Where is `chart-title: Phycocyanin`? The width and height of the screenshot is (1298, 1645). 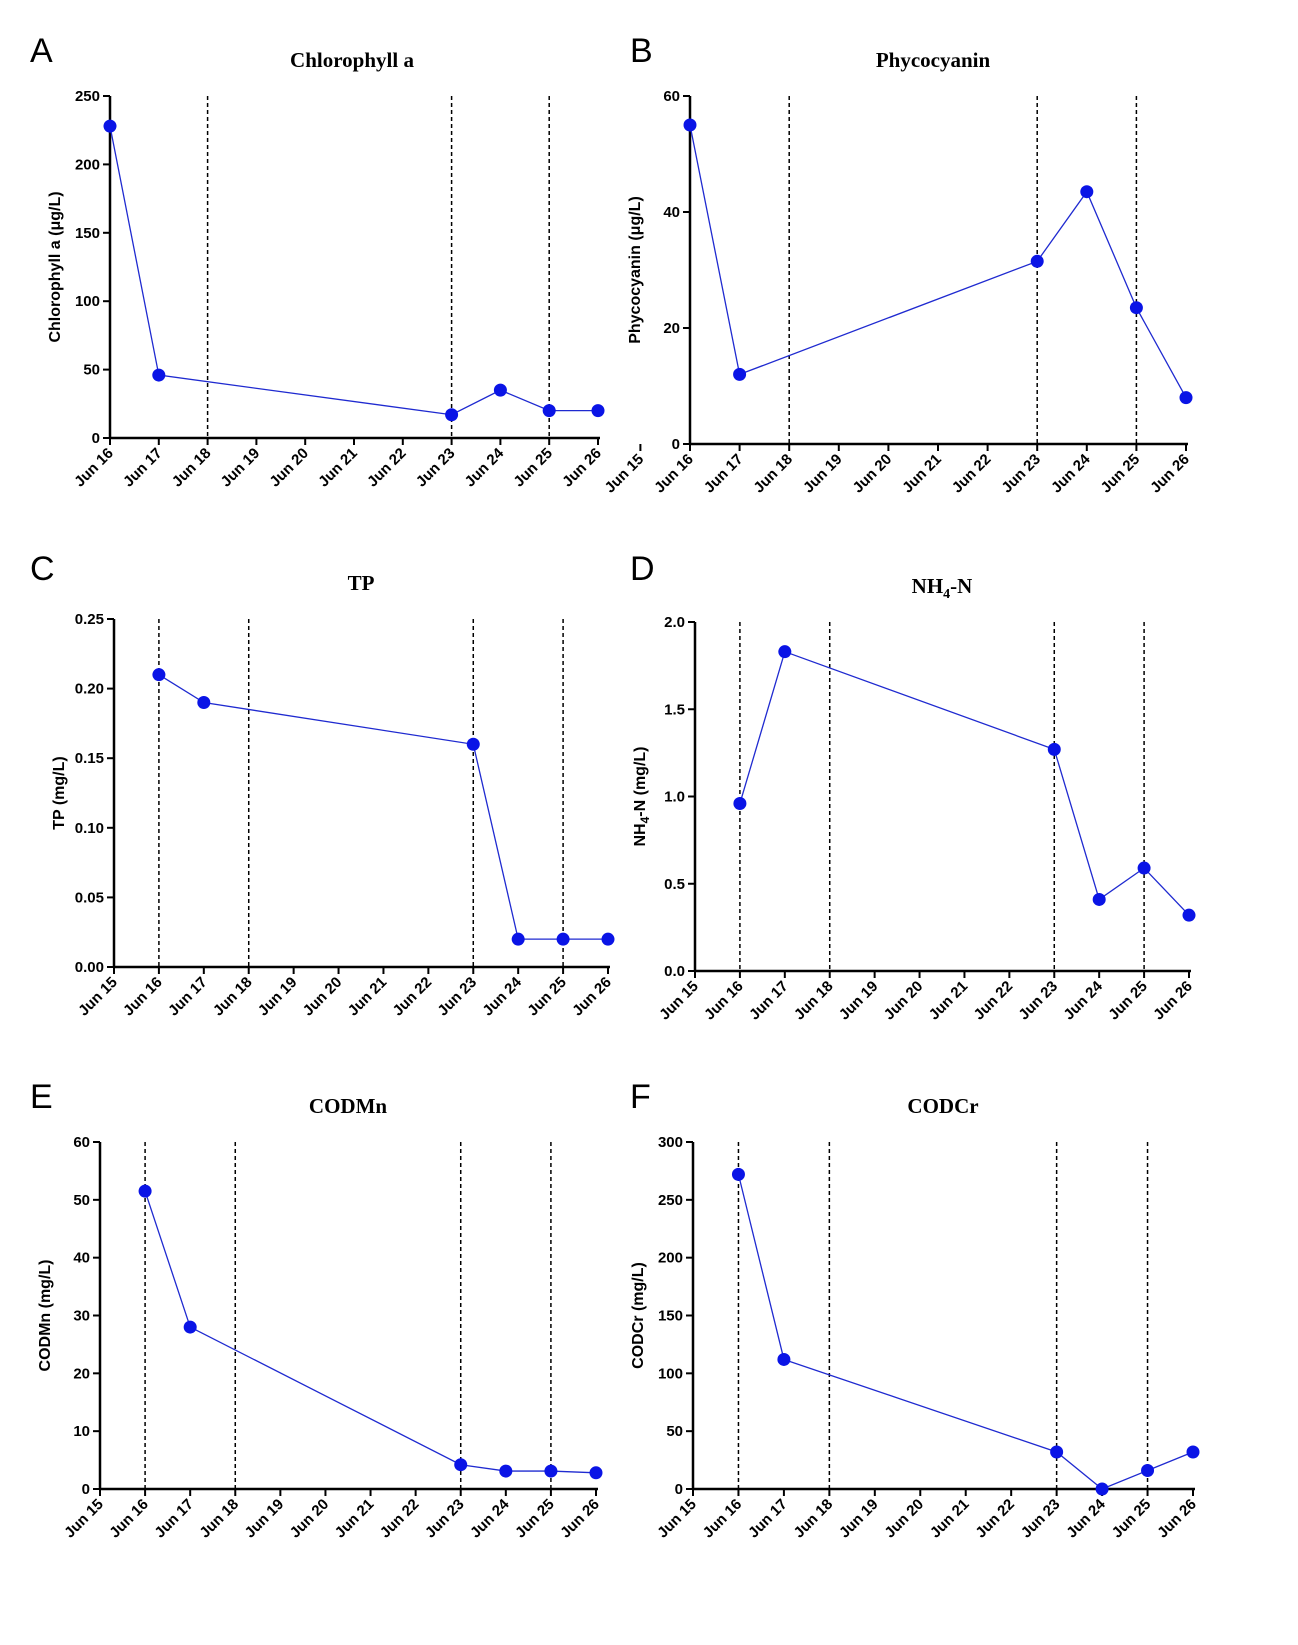
chart-title: Phycocyanin is located at coordinates (933, 60).